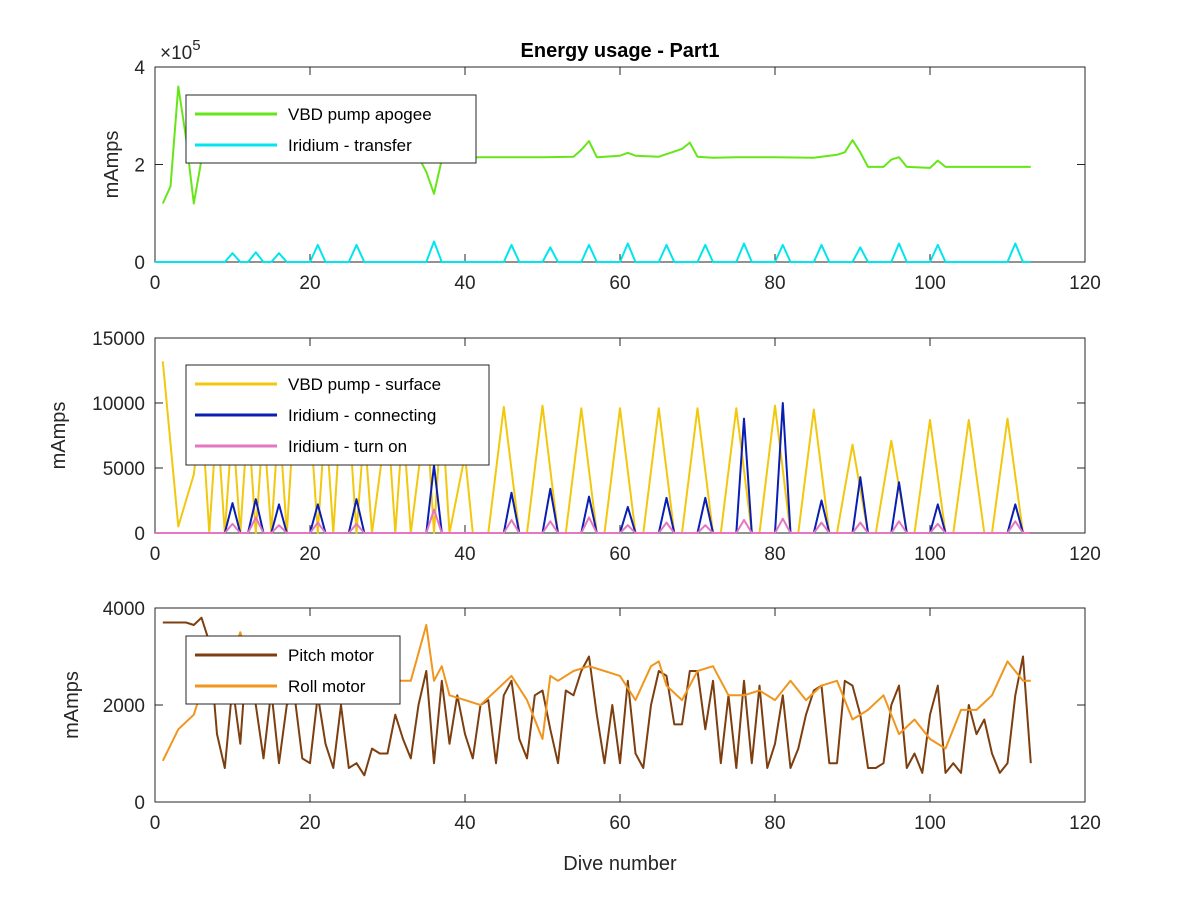 The height and width of the screenshot is (900, 1200). I want to click on y-tick-label: 4000, so click(124, 609).